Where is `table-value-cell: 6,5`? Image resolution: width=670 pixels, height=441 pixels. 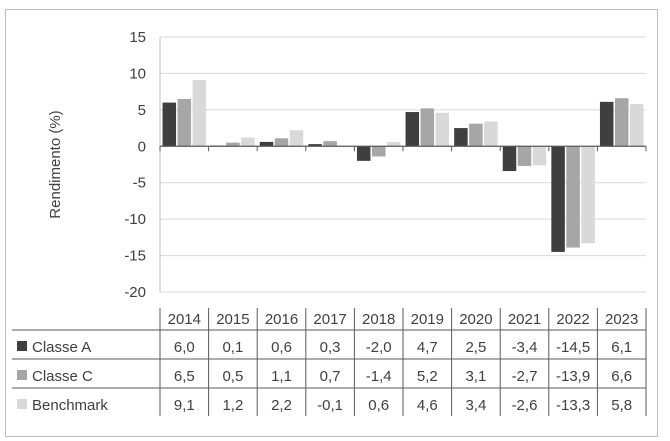 table-value-cell: 6,5 is located at coordinates (184, 376).